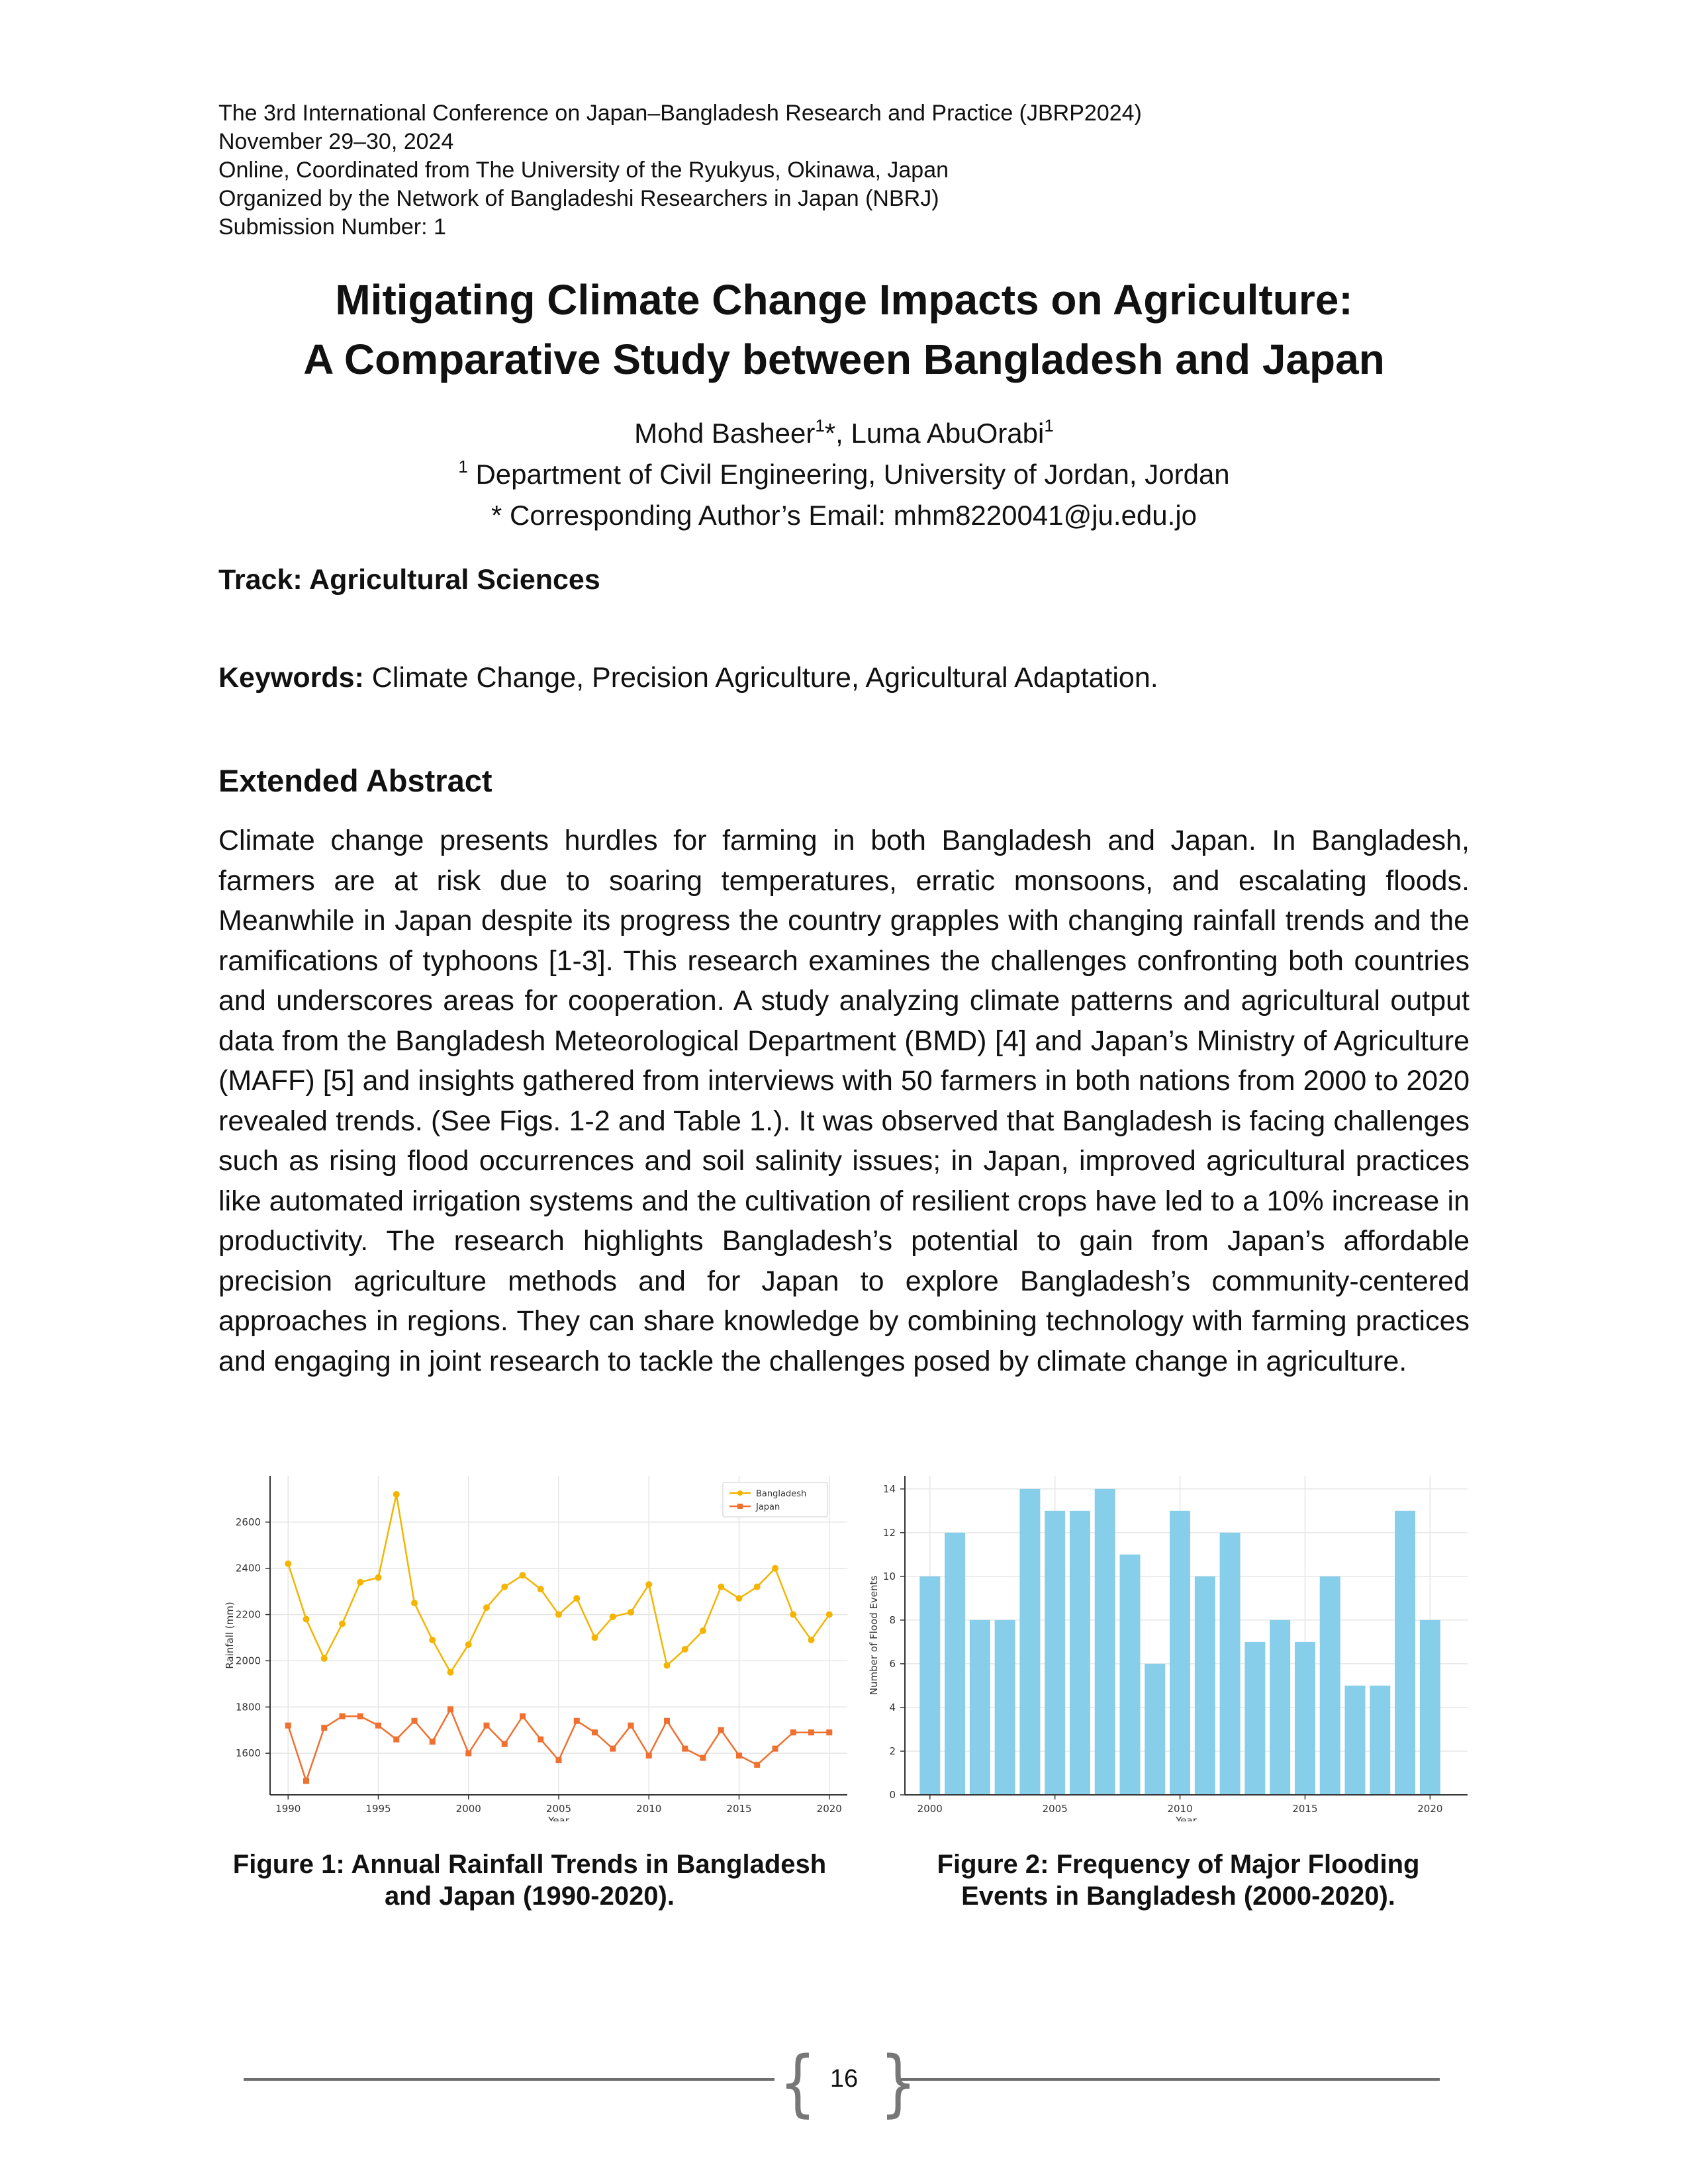  I want to click on bar-2020, so click(1429, 1707).